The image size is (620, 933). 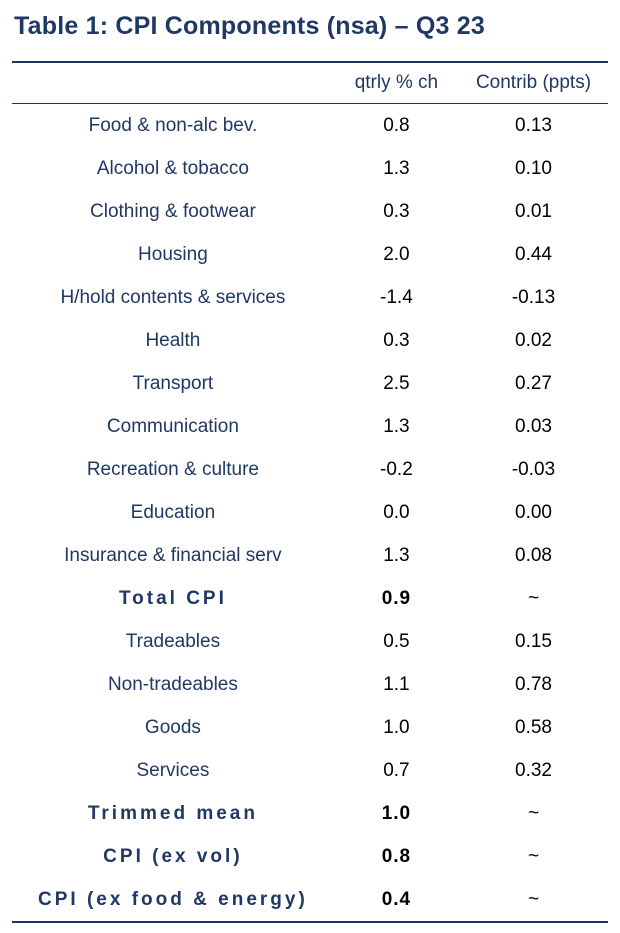 What do you see at coordinates (310, 340) in the screenshot?
I see `table-row: Health 0.3 0.02` at bounding box center [310, 340].